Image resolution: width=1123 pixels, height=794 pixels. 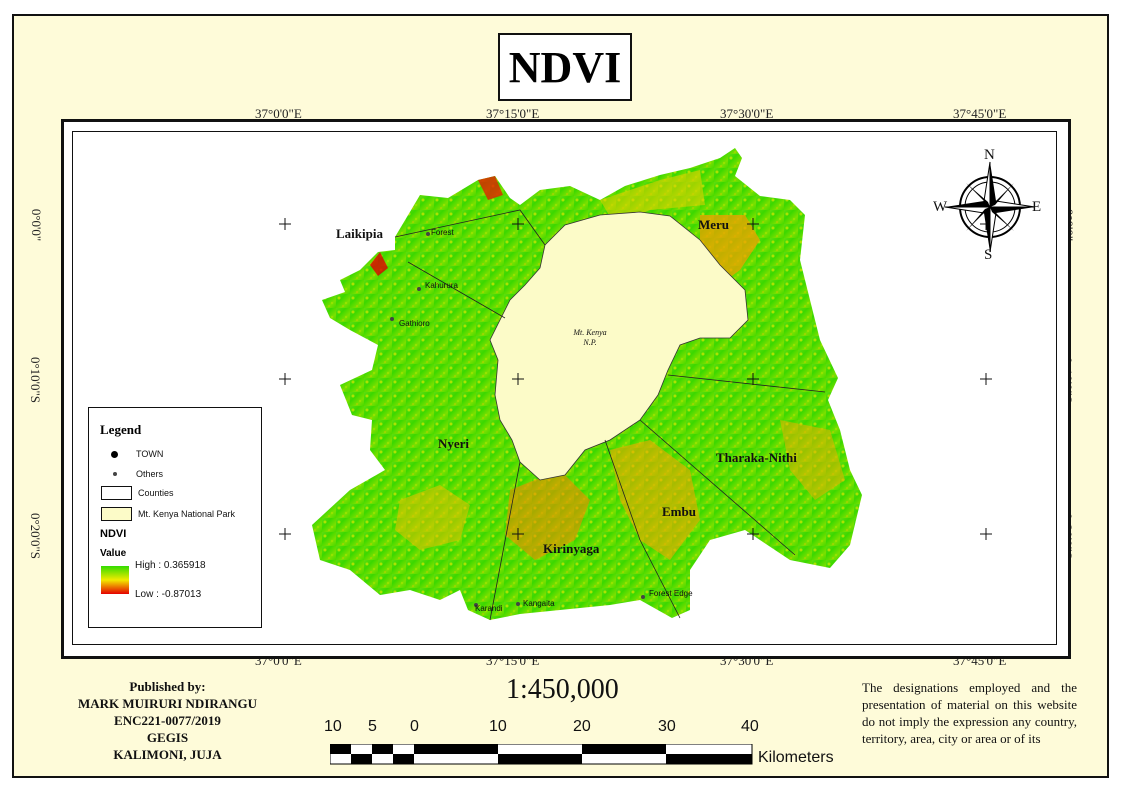 What do you see at coordinates (156, 493) in the screenshot?
I see `legend-counties-label: Counties` at bounding box center [156, 493].